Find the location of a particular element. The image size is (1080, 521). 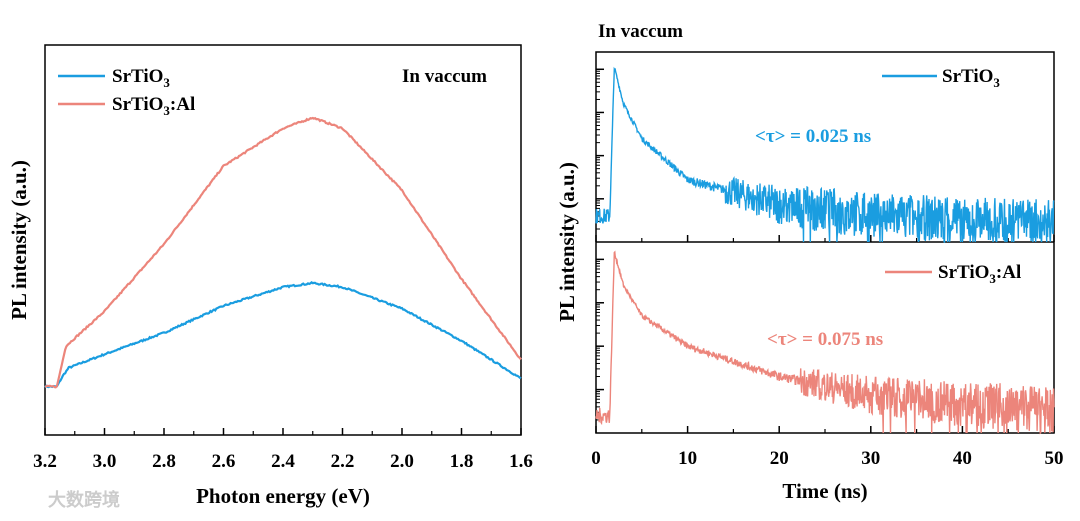

left-x-tick-label: 2.8 is located at coordinates (164, 461).